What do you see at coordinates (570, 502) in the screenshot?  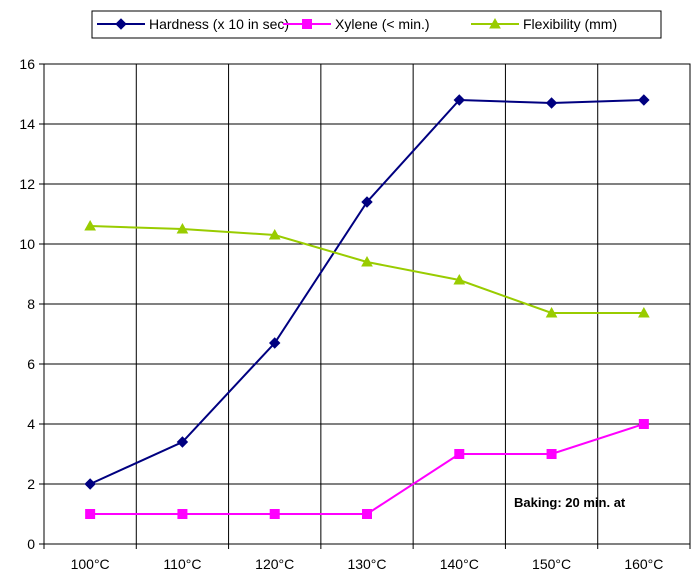 I see `baking-annotation: Baking: 20 min. at` at bounding box center [570, 502].